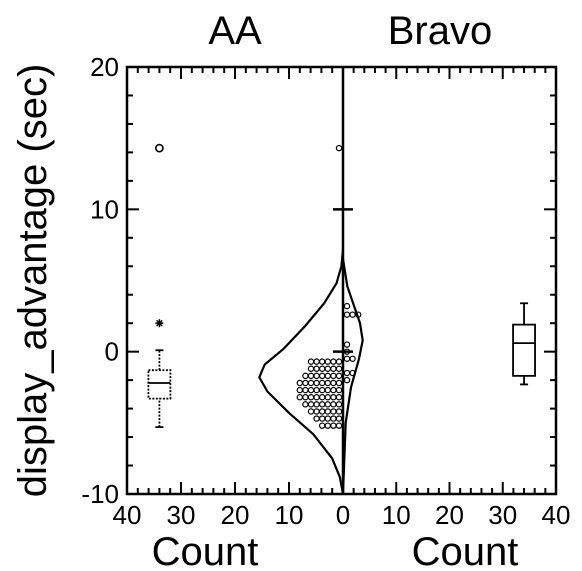  I want to click on star-stroke, so click(159, 323).